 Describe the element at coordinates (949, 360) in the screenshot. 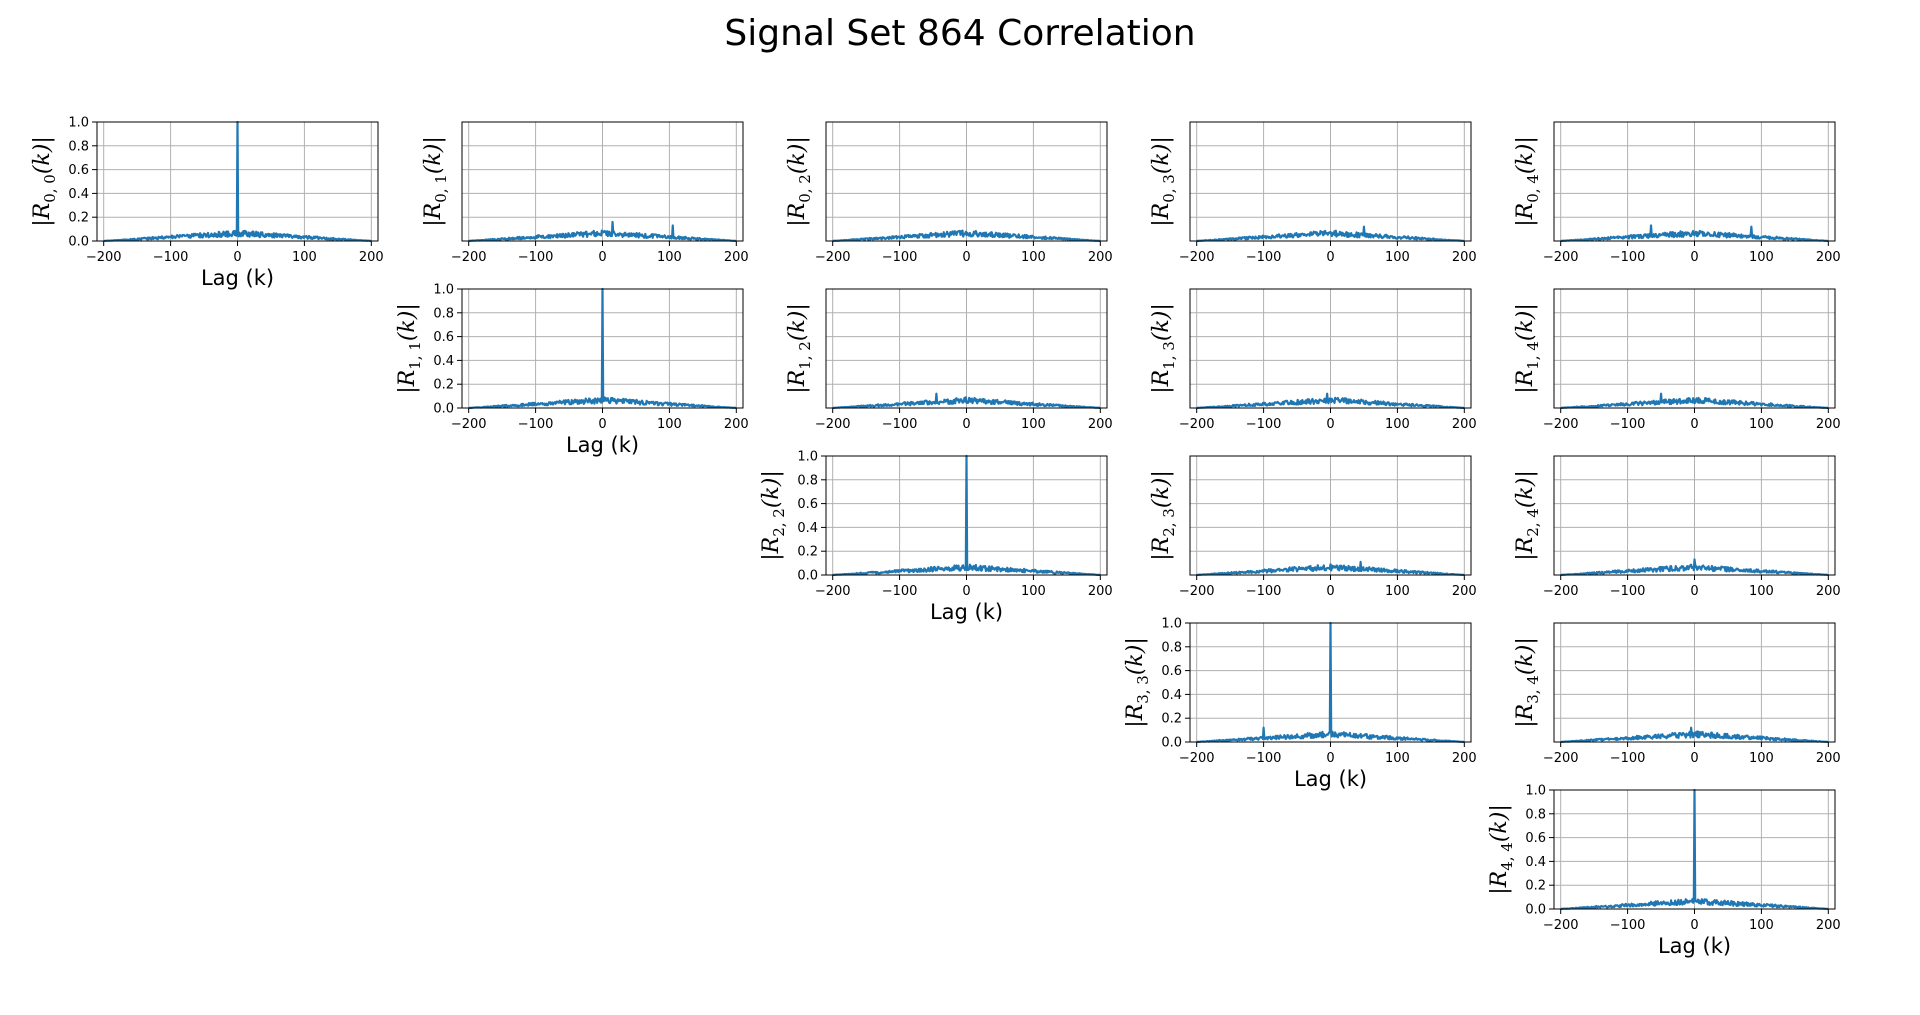

I see `panel-r1-2: −200 −100 0 100 200 |R1, 2(k)|` at that location.